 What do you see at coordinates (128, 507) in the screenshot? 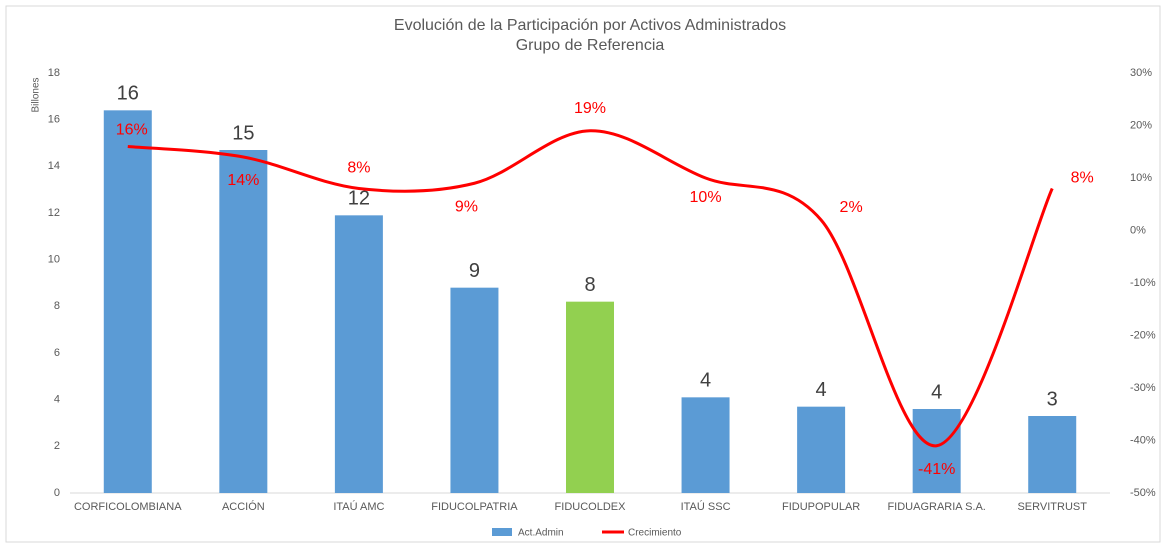
I see `x-tick-label: CORFICOLOMBIANA` at bounding box center [128, 507].